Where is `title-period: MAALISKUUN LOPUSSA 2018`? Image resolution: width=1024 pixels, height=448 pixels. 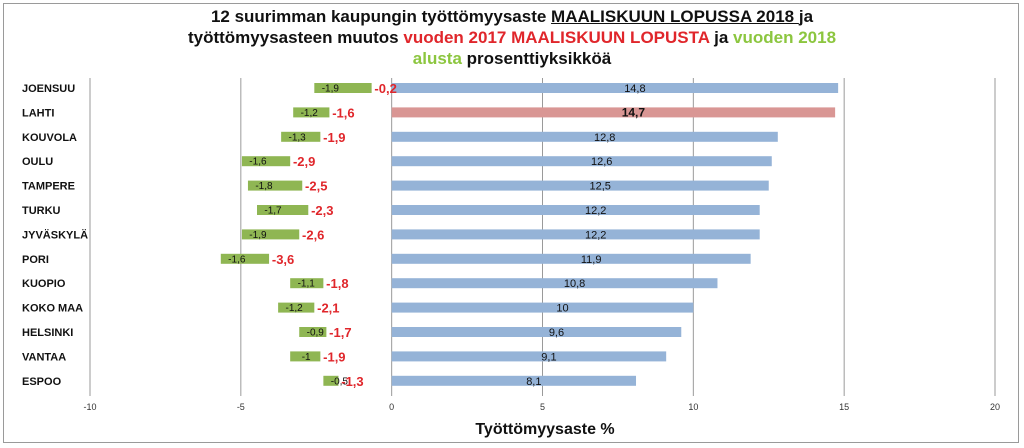 title-period: MAALISKUUN LOPUSSA 2018 is located at coordinates (675, 16).